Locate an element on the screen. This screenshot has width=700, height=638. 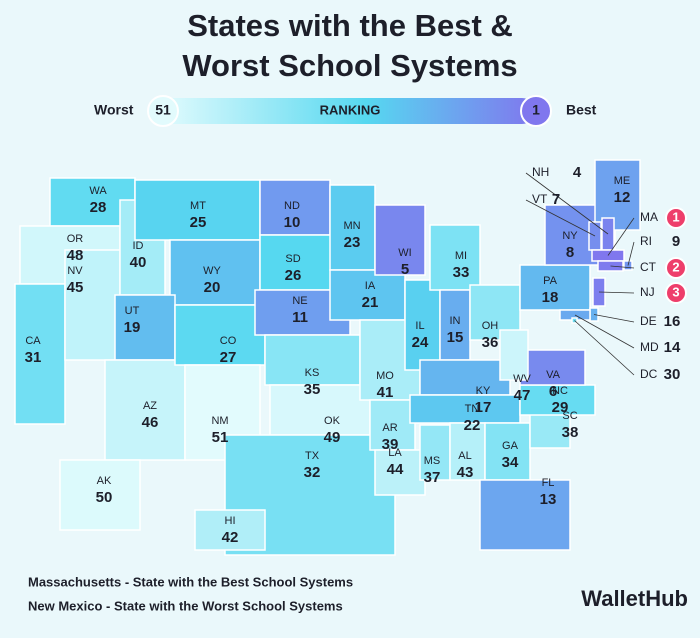
state-rank: 36 is located at coordinates (490, 342).